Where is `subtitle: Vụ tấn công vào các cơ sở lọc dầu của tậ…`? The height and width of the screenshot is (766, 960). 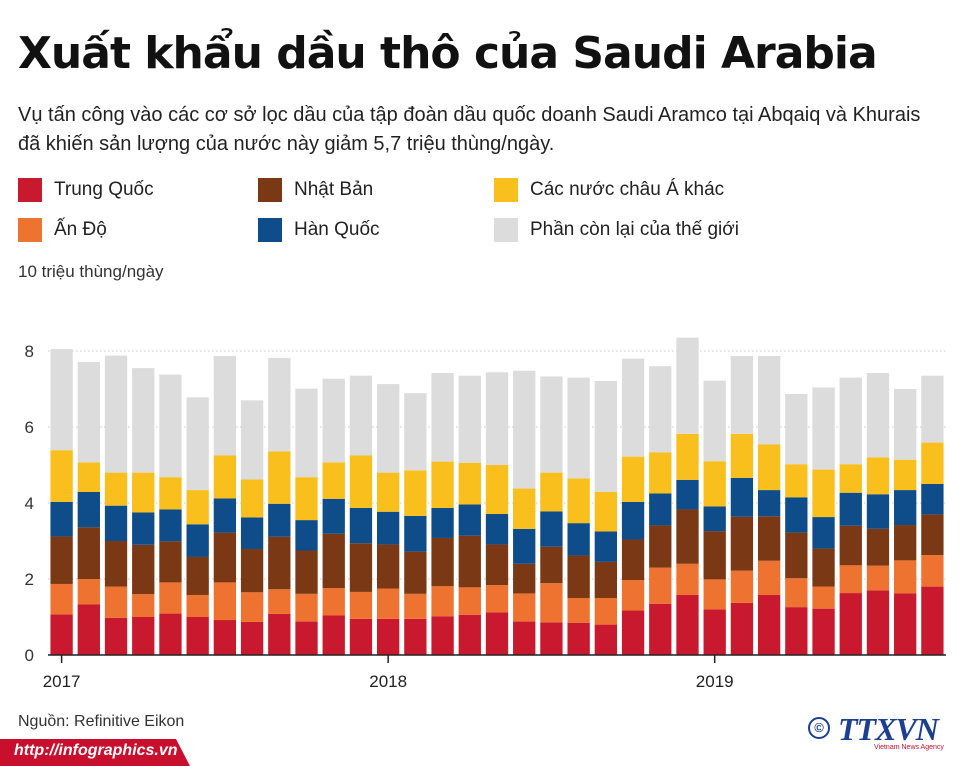
subtitle: Vụ tấn công vào các cơ sở lọc dầu của tậ… is located at coordinates (469, 129).